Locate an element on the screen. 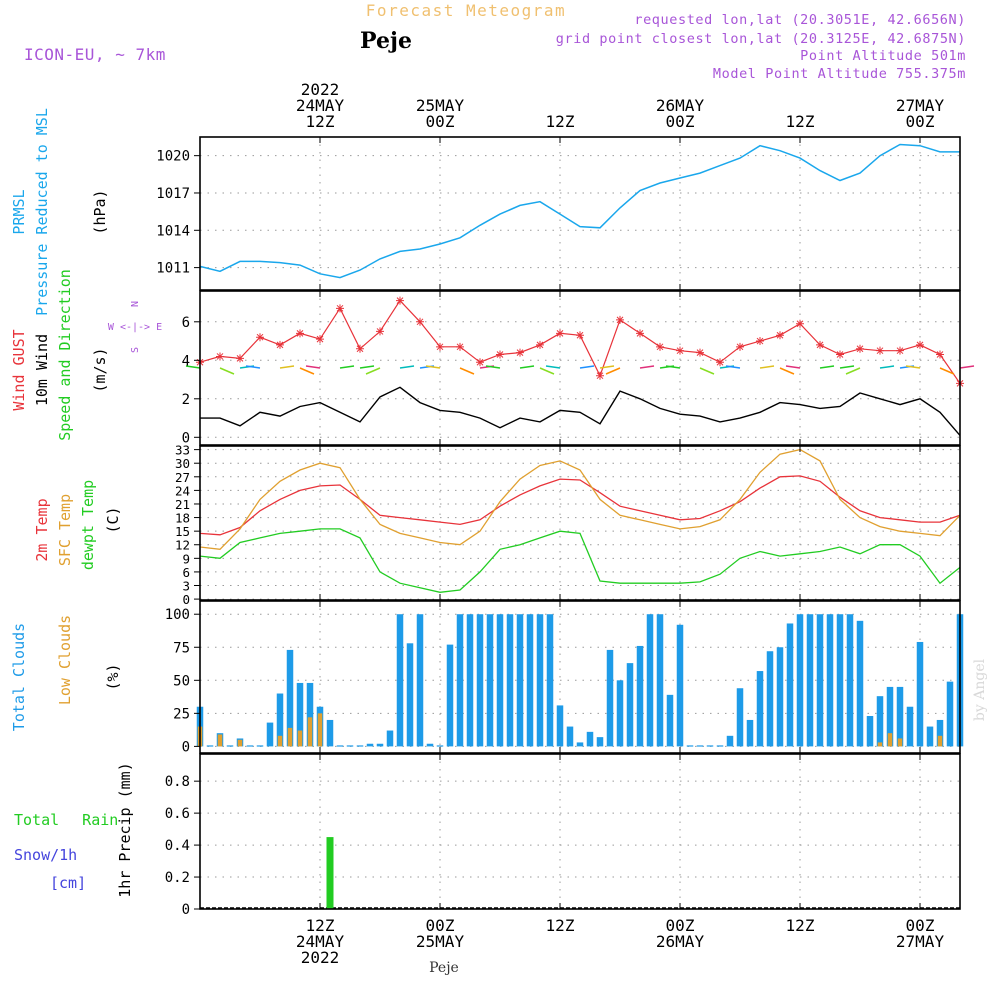  bottom-time-label: 26MAY is located at coordinates (680, 941).